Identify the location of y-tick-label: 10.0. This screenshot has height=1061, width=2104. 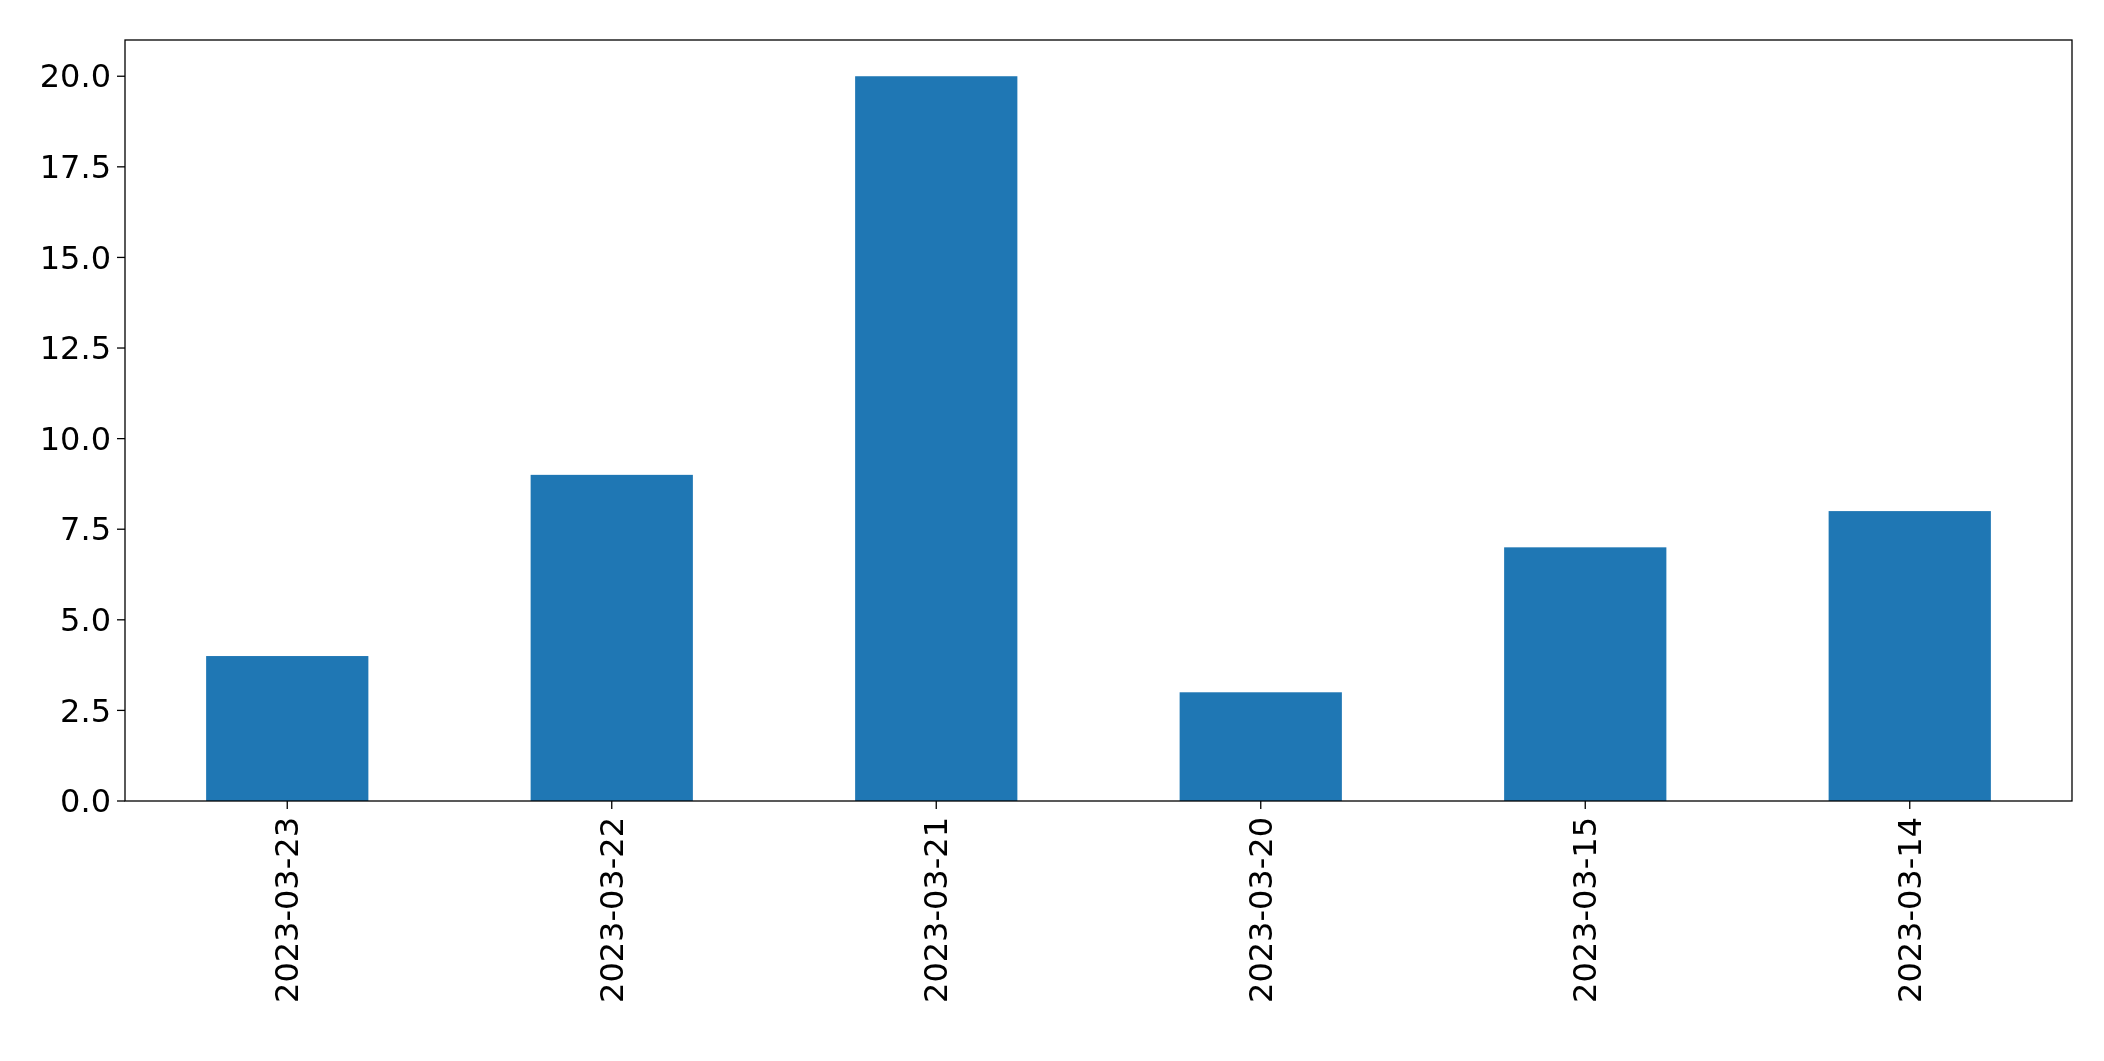
(75, 438).